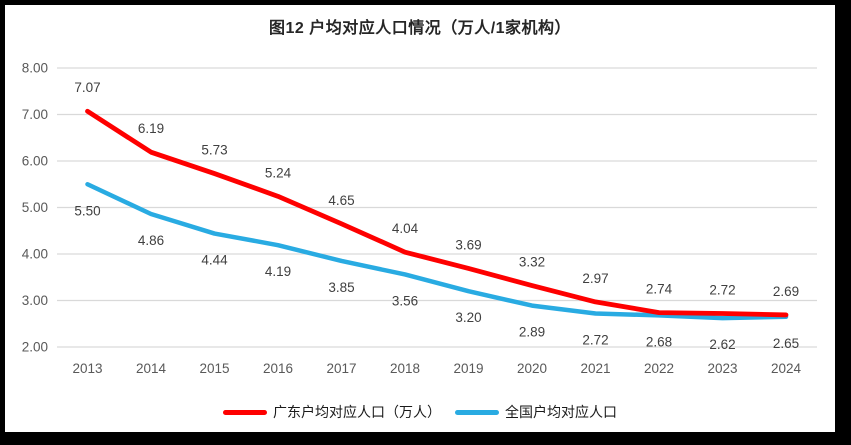  I want to click on x-axis-tick: 2018, so click(405, 368).